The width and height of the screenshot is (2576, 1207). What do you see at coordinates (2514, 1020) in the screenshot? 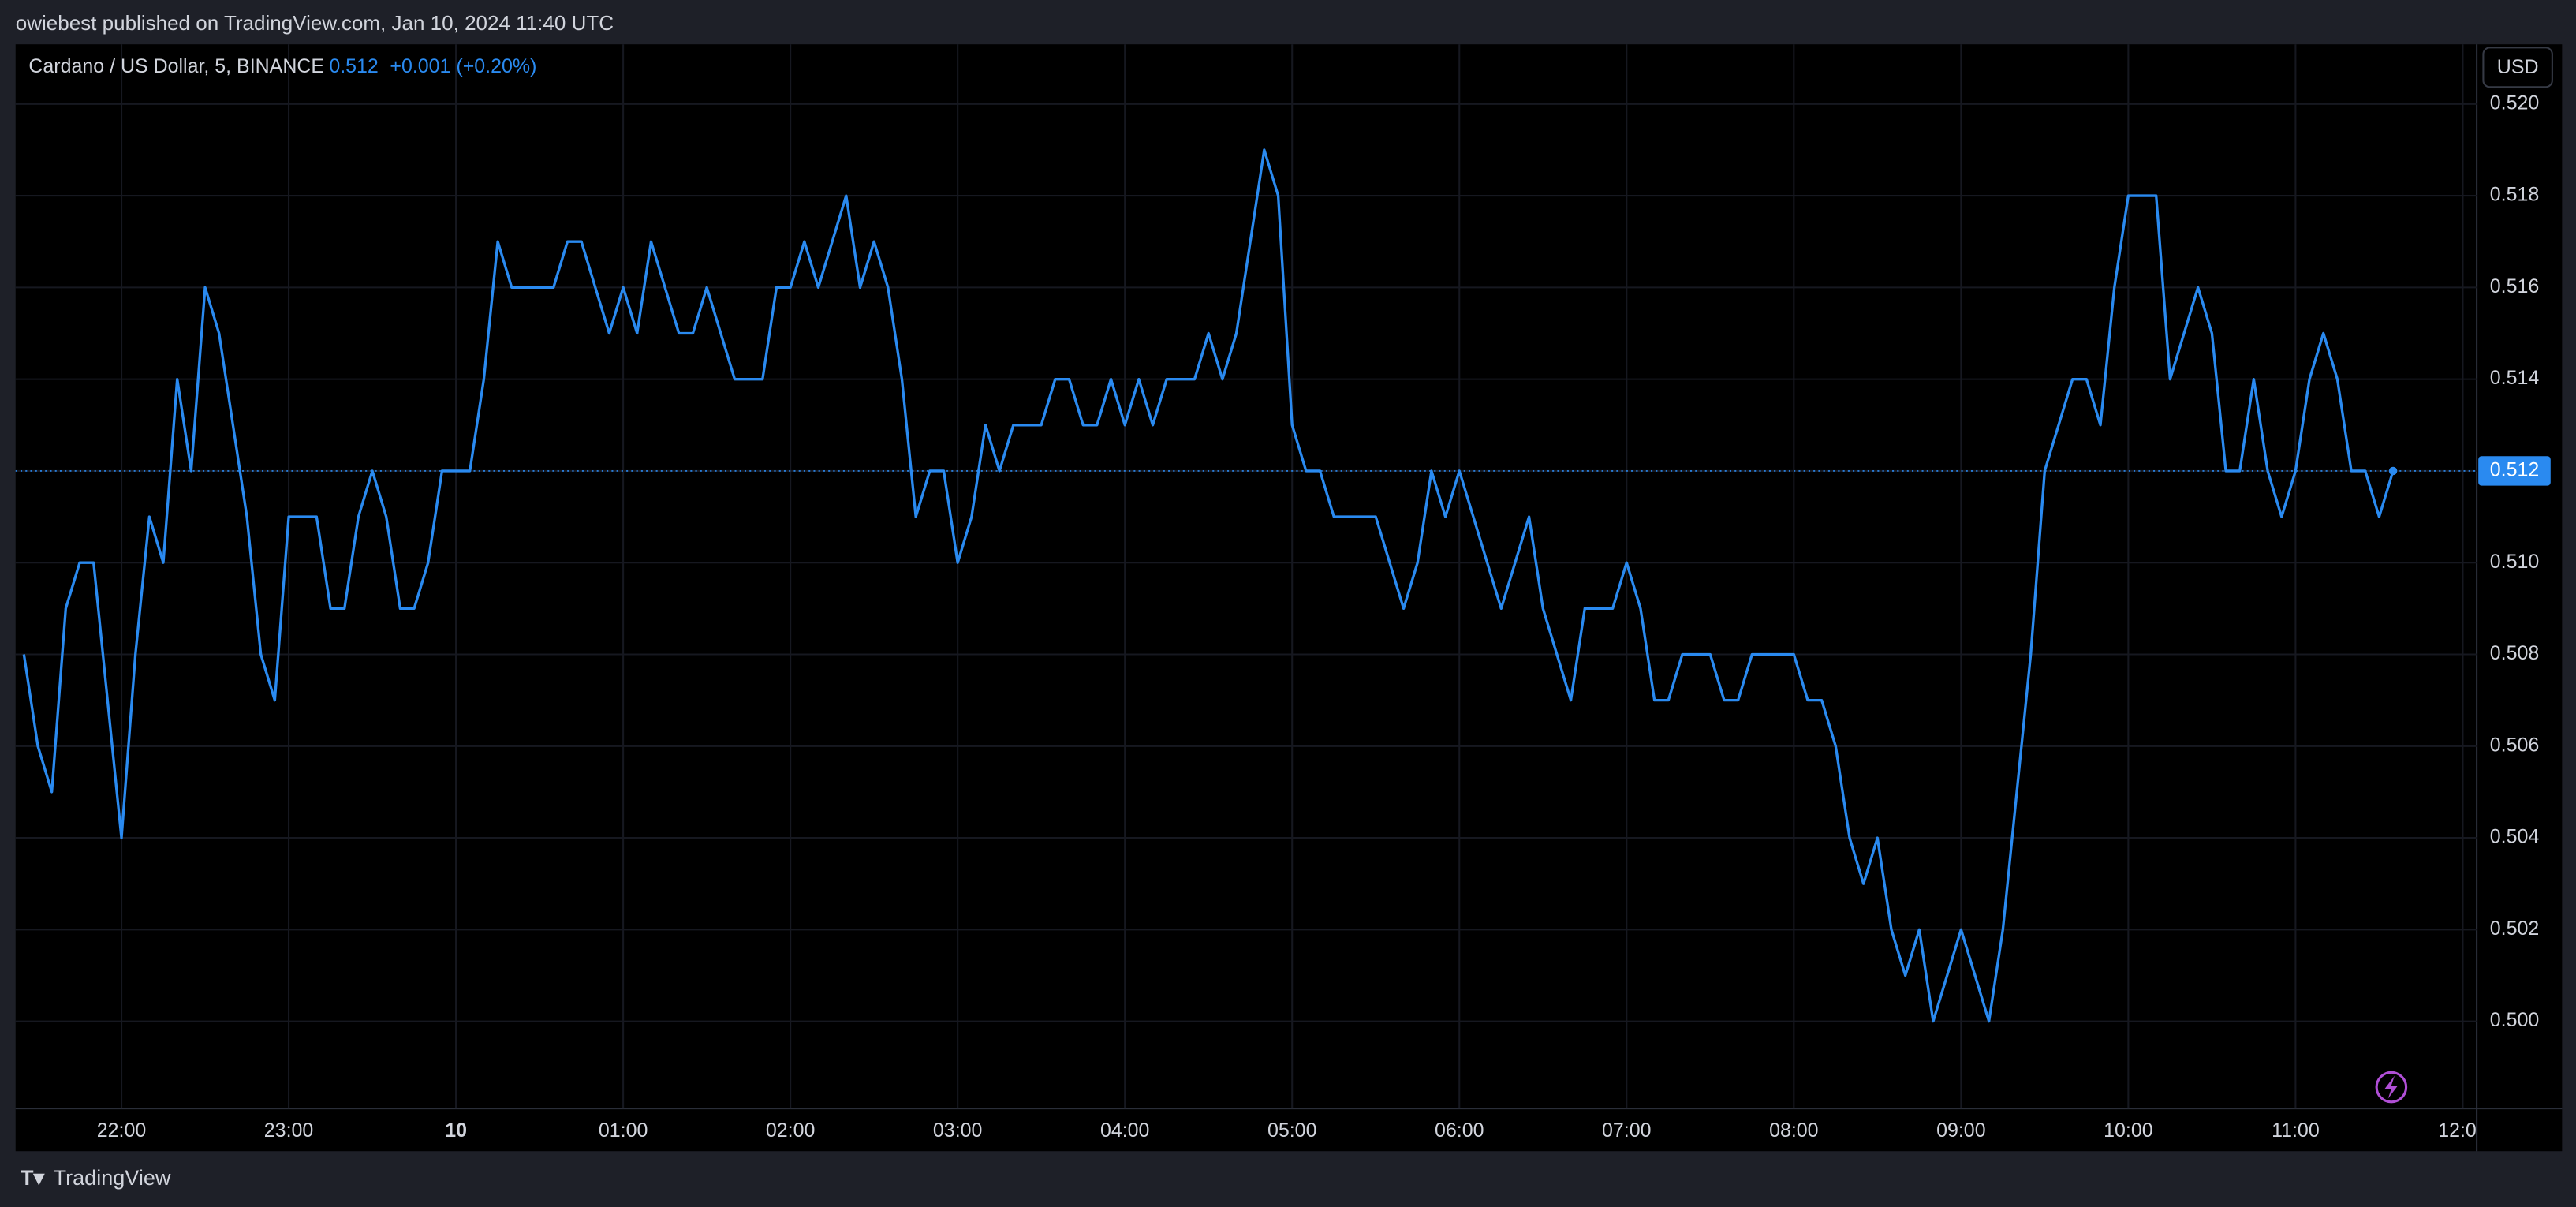
I see `y-tick-label: 0.500` at bounding box center [2514, 1020].